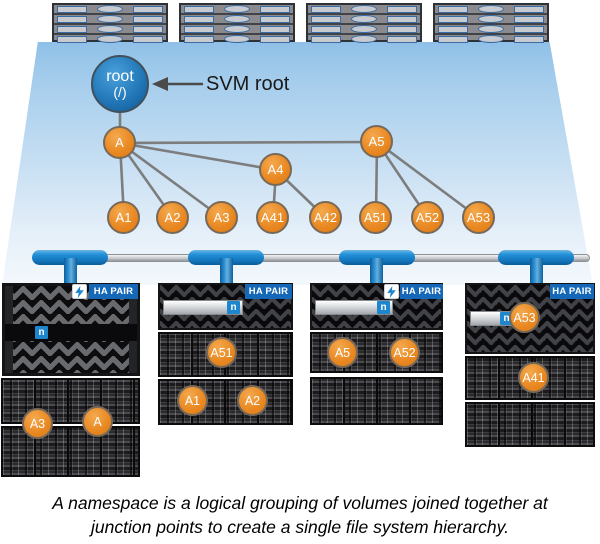 The height and width of the screenshot is (544, 600). I want to click on tree-node-a: A, so click(119, 142).